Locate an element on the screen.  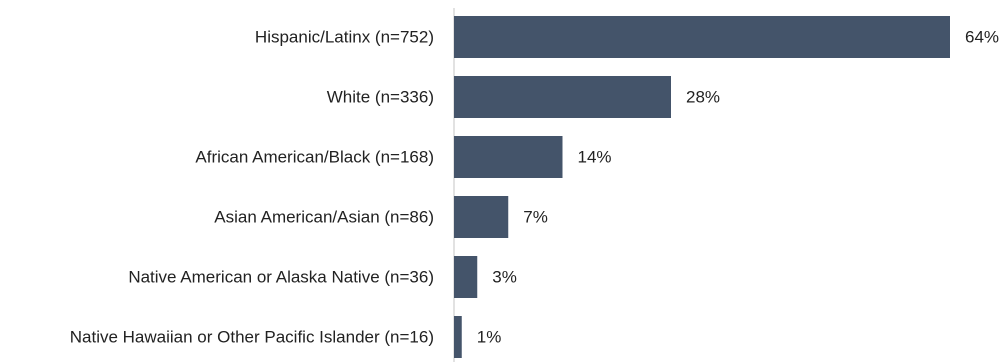
category-label-3: Asian American/Asian (n=86) is located at coordinates (324, 217).